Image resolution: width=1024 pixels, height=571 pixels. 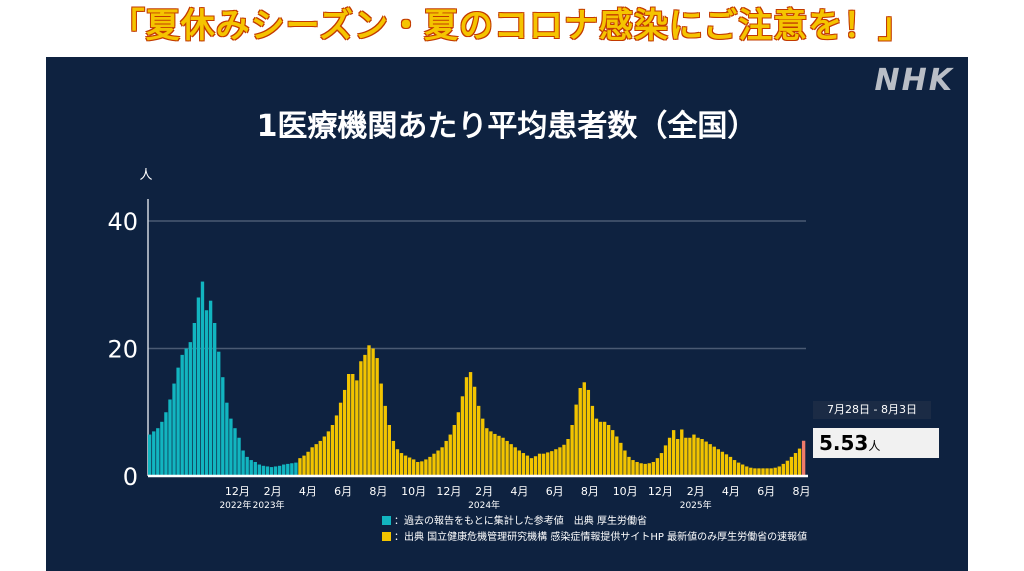 I want to click on y-tick-label: 40, so click(x=122, y=222).